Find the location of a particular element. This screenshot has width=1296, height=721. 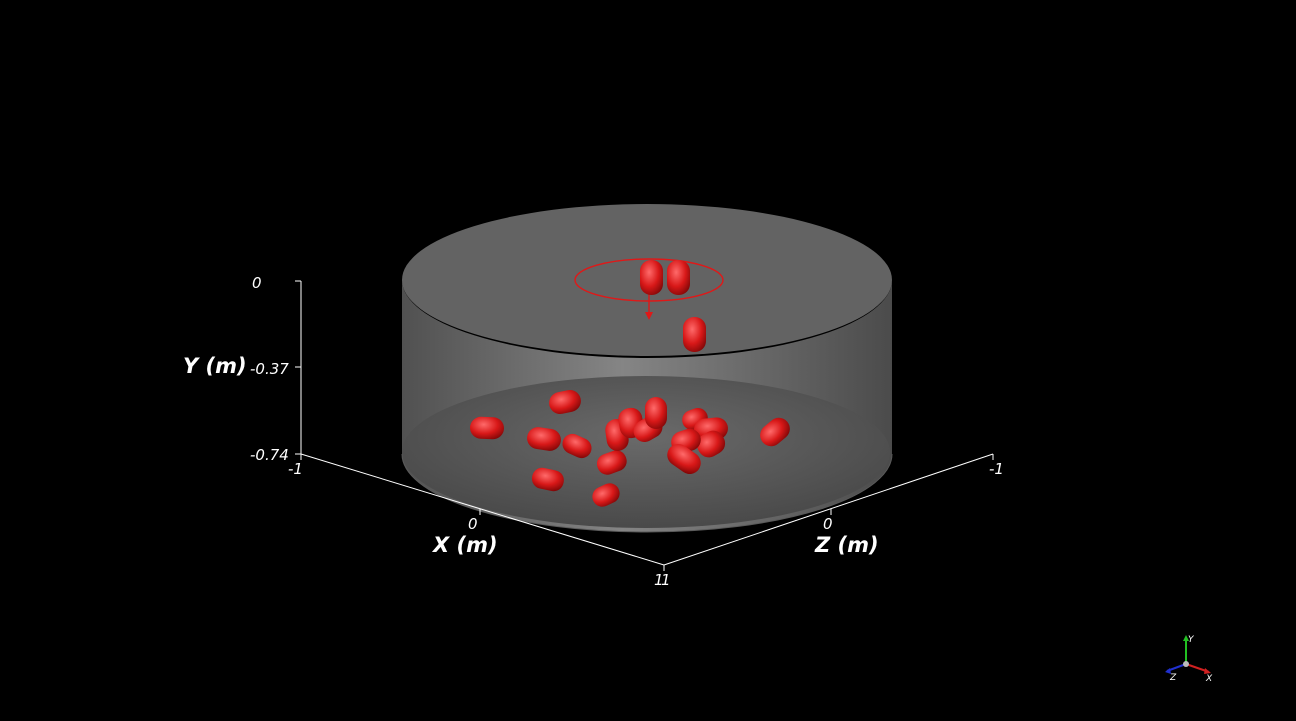

particles-falling is located at coordinates (673, 306).